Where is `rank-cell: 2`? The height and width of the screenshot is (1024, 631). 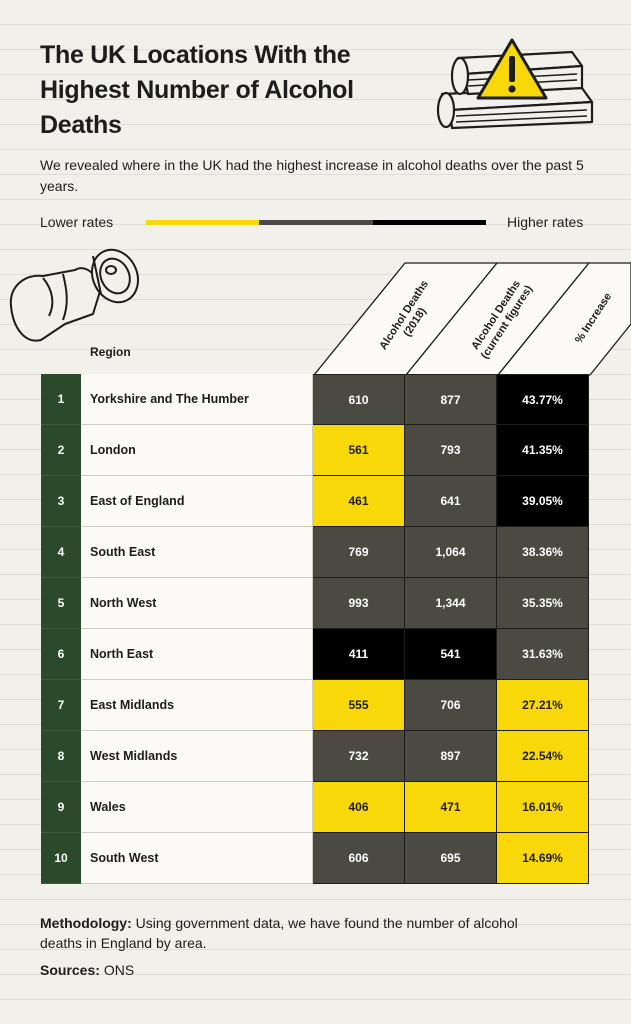 rank-cell: 2 is located at coordinates (61, 450).